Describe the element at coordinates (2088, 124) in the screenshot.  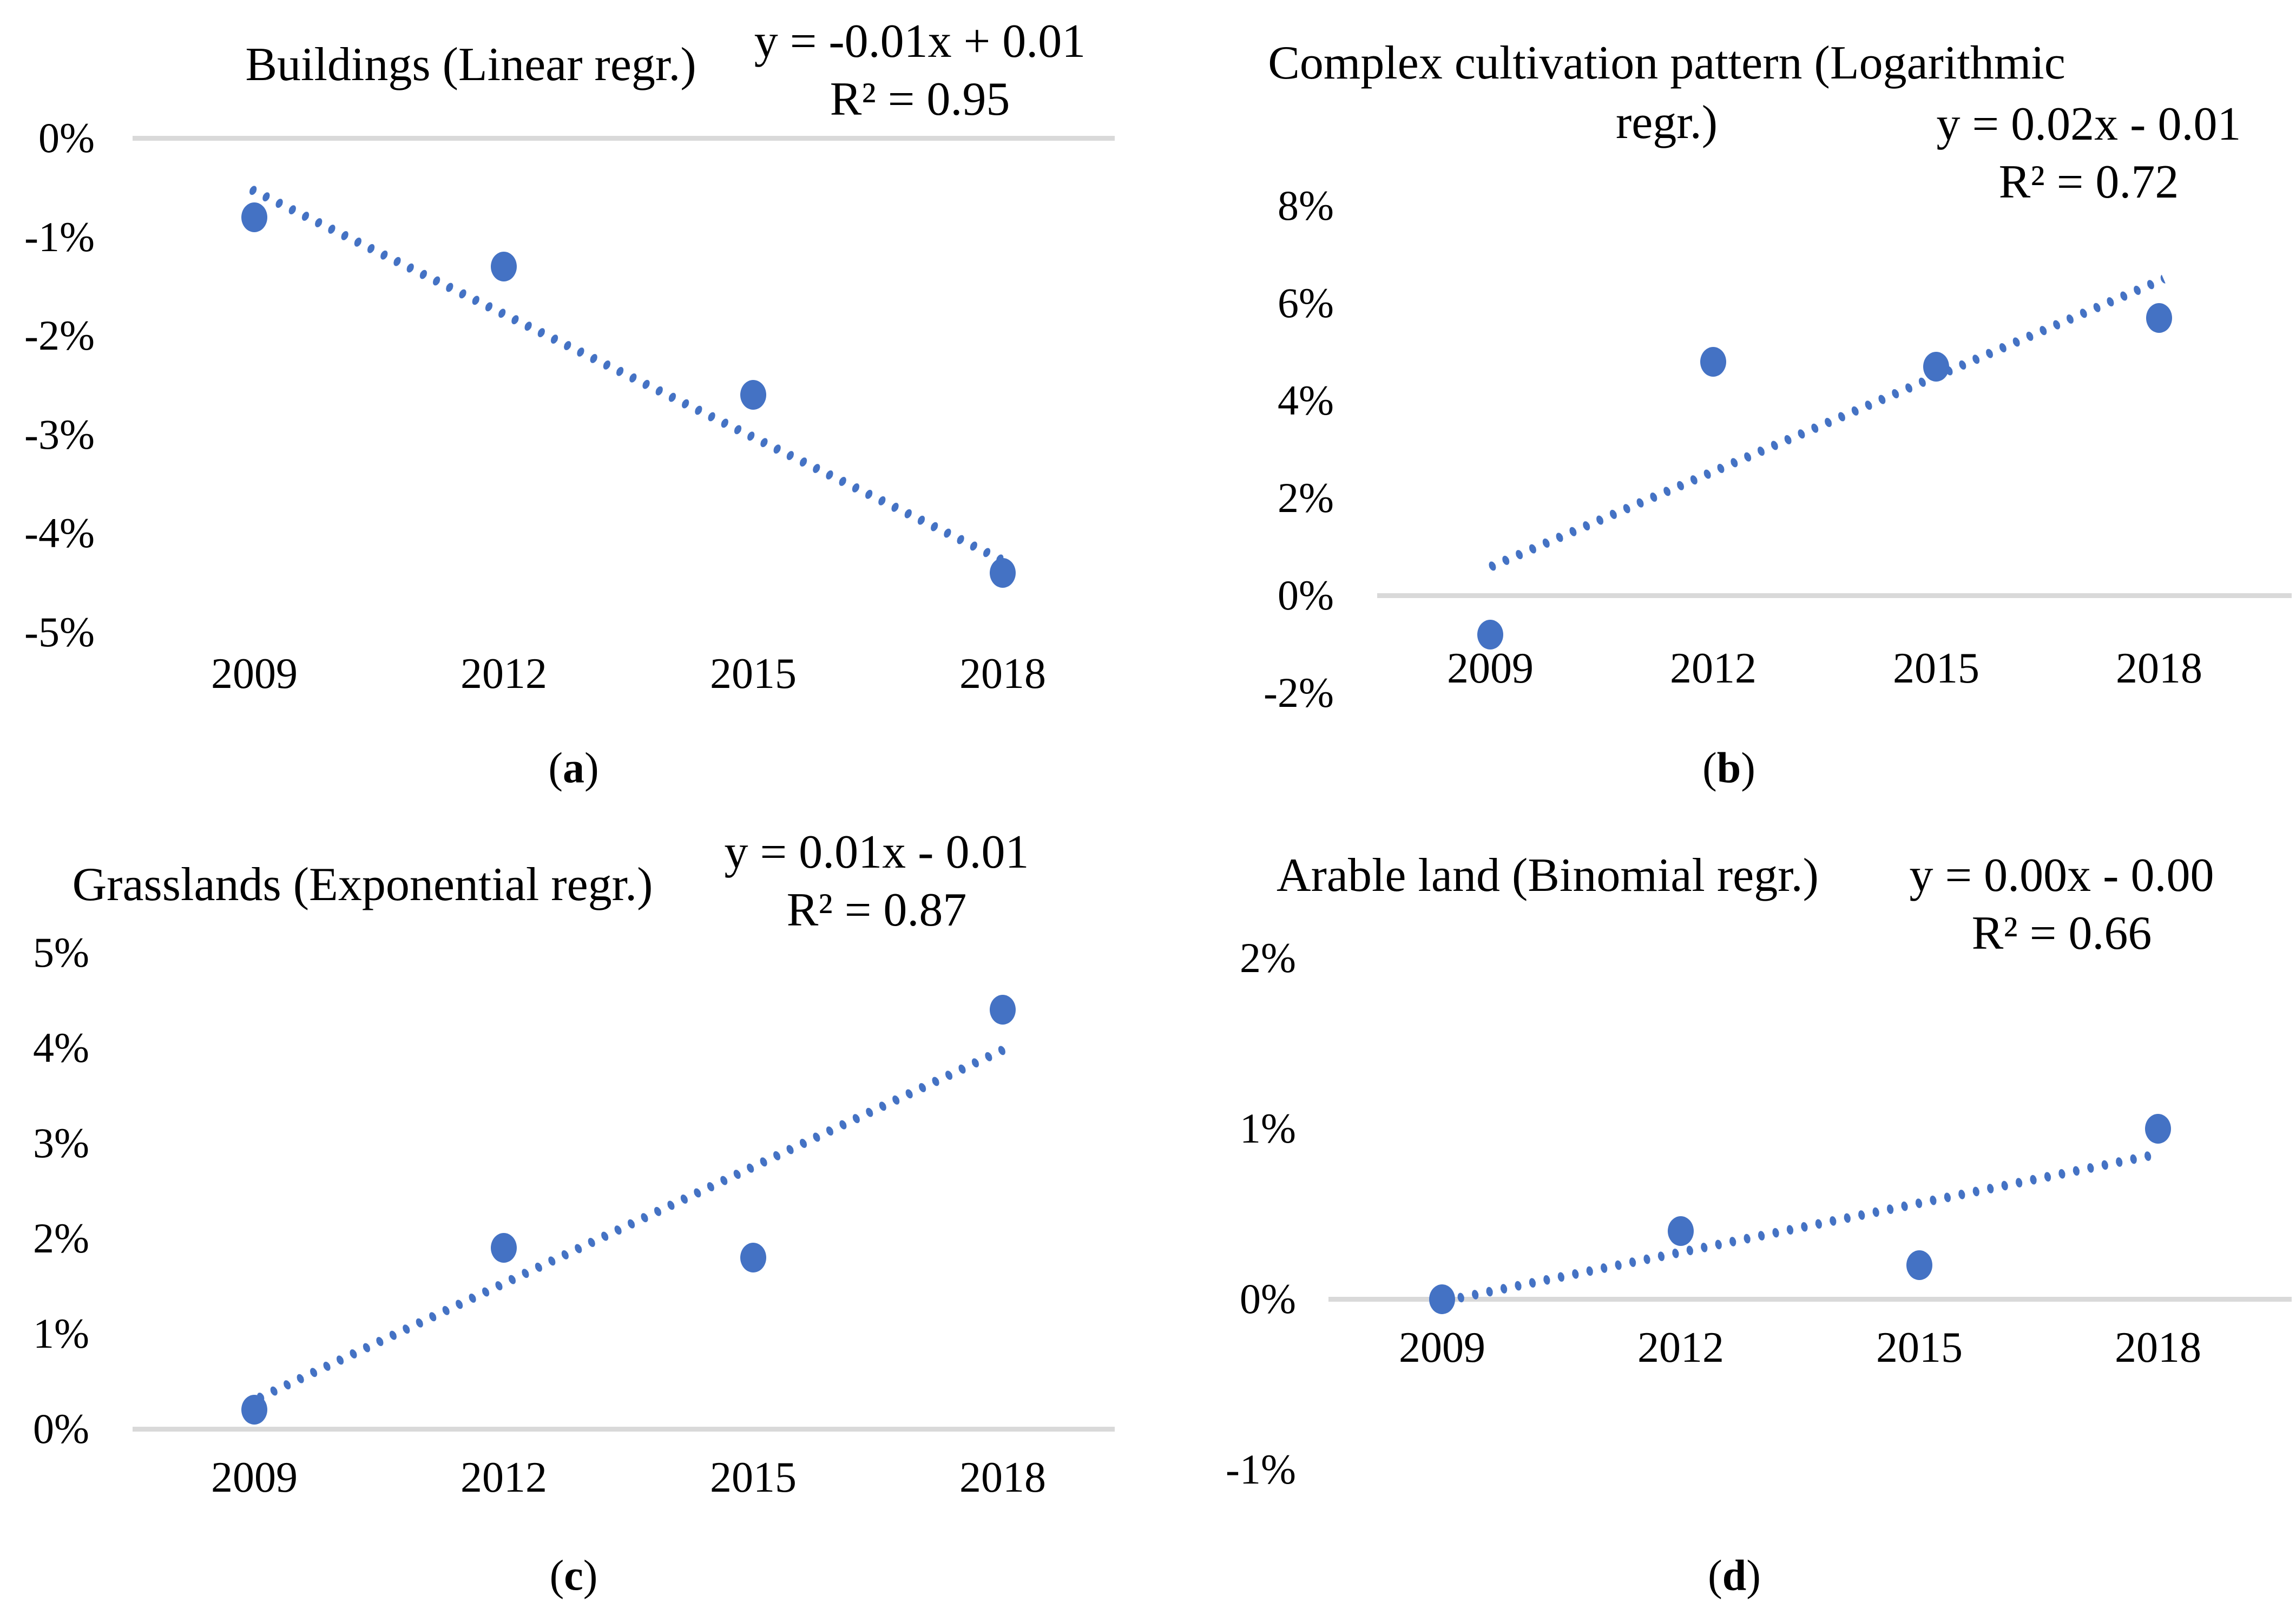
I see `equation-text: y = 0.02x - 0.01` at that location.